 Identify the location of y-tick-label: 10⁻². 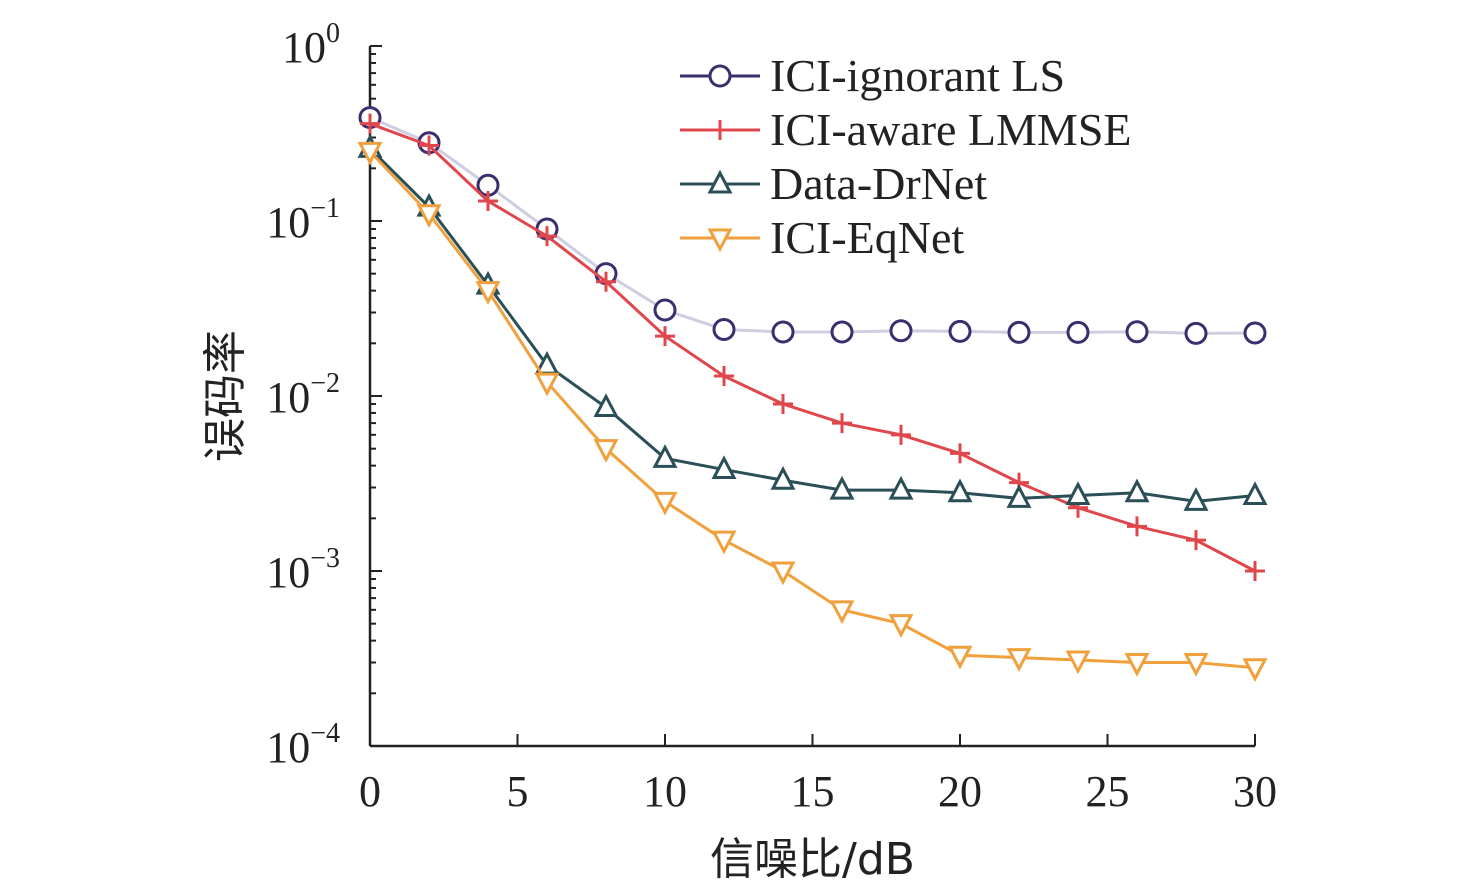
(303, 395).